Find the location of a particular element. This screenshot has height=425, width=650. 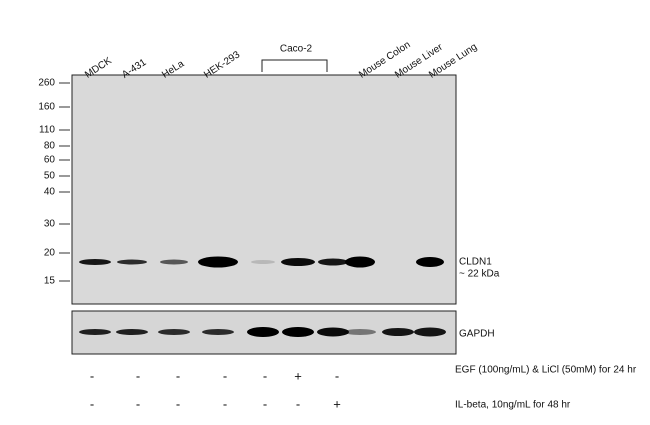

marker-label: 15 is located at coordinates (50, 281).